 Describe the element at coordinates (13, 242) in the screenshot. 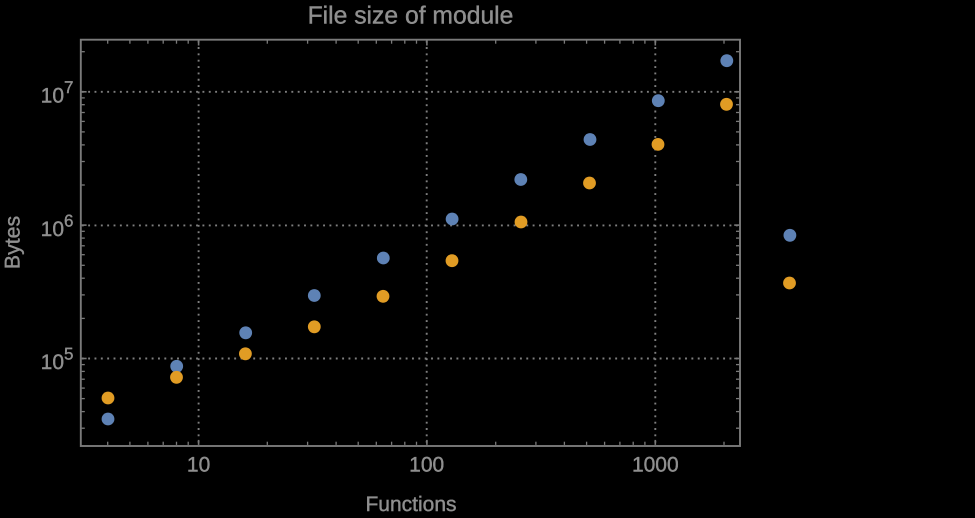

I see `svg-text: Bytes` at that location.